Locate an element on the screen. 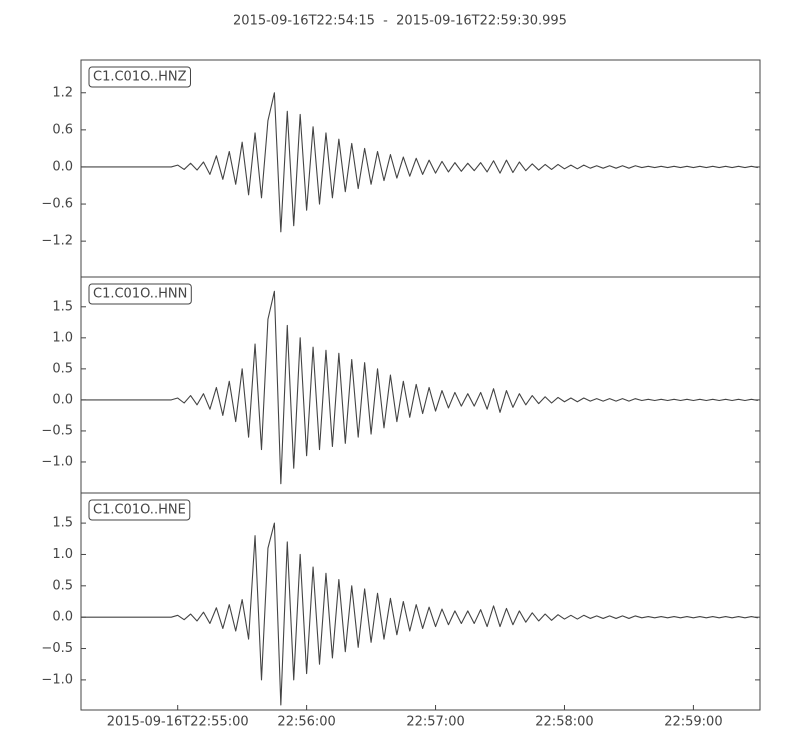 The image size is (800, 750). x-tick-label: 22:59:00 is located at coordinates (693, 722).